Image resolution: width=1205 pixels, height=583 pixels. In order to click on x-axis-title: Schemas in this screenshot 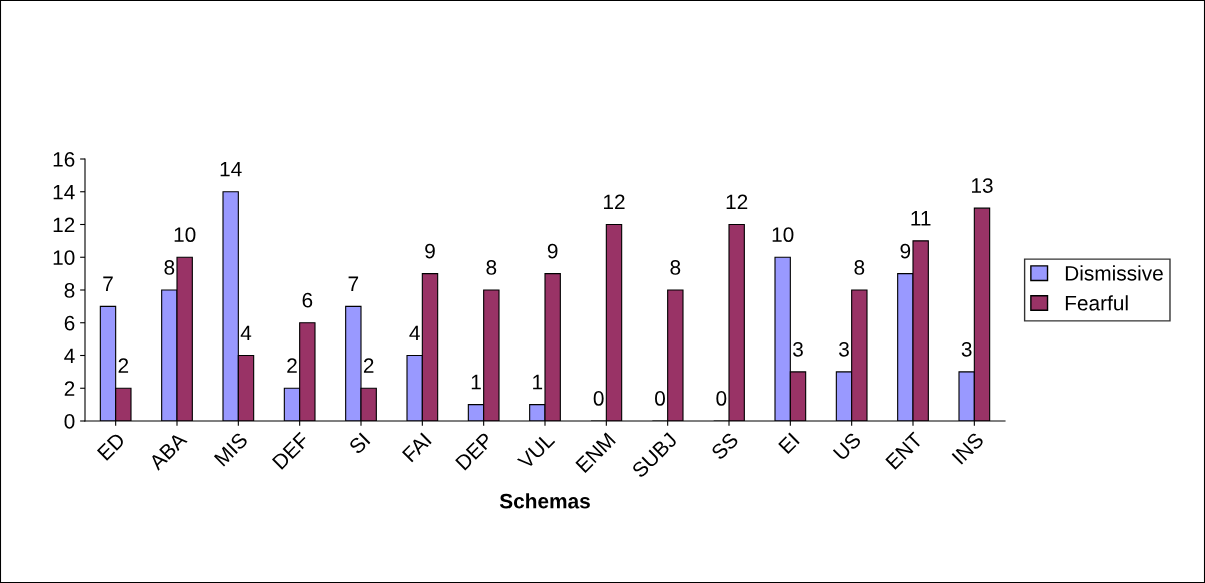, I will do `click(544, 501)`.